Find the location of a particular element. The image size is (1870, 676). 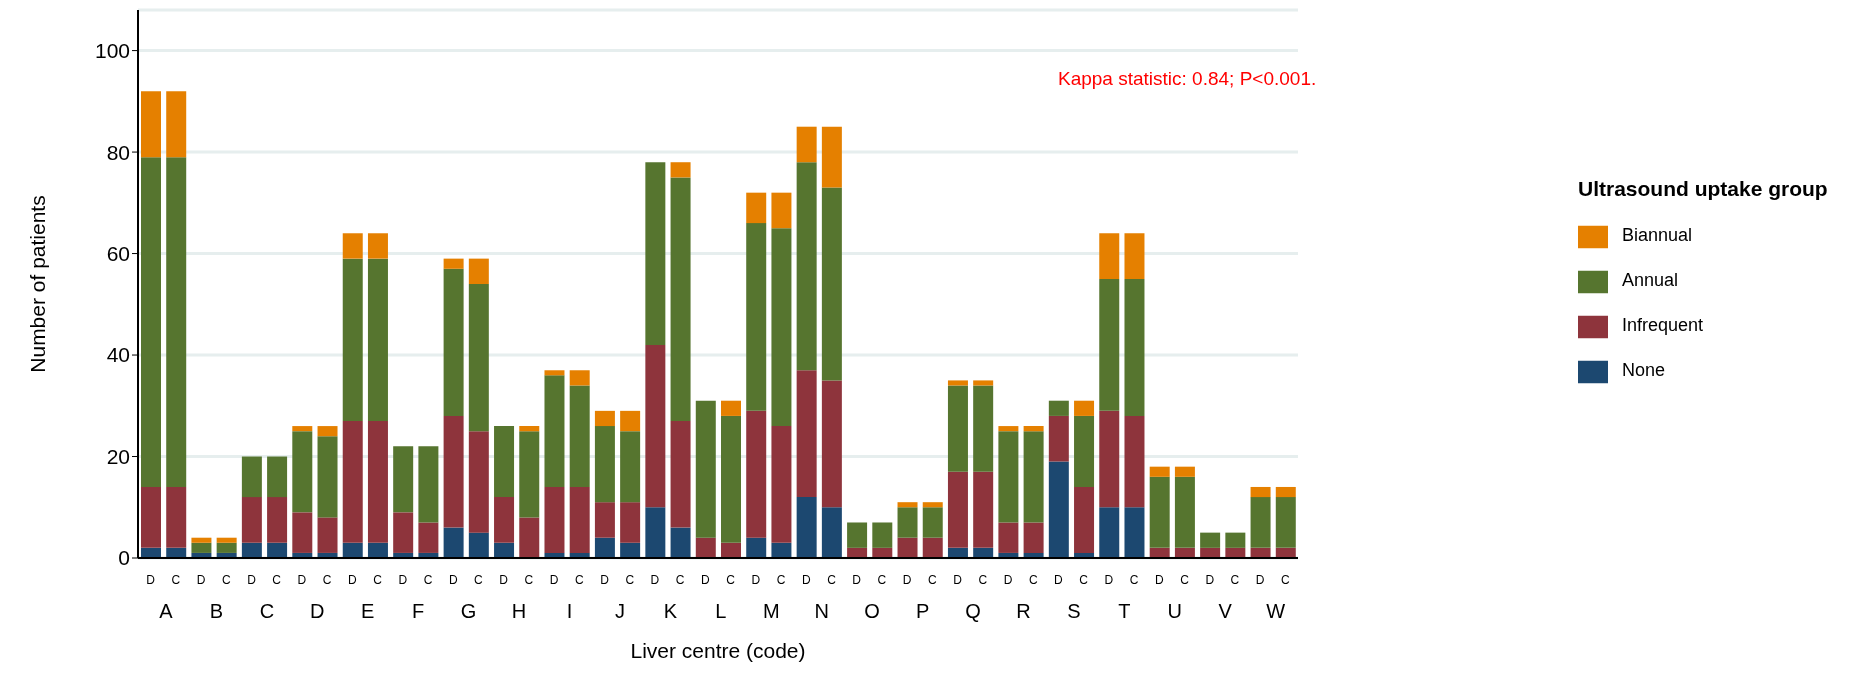

text: W is located at coordinates (1276, 611).